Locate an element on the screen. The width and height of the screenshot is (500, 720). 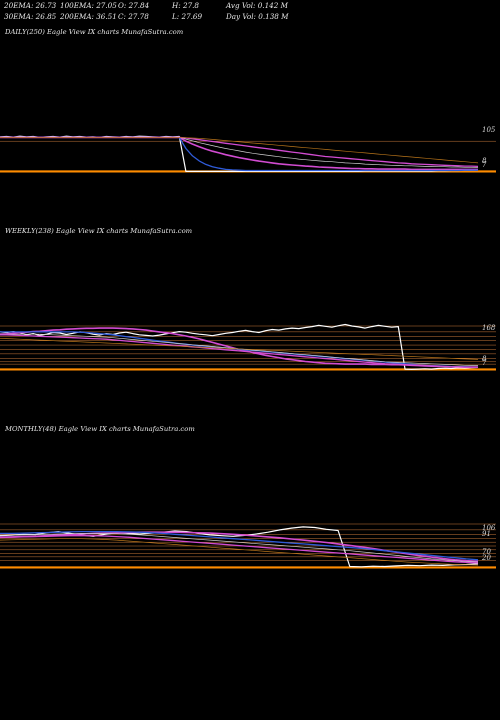
stat-day-vol: Day Vol: 0.138 M is located at coordinates (257, 16).